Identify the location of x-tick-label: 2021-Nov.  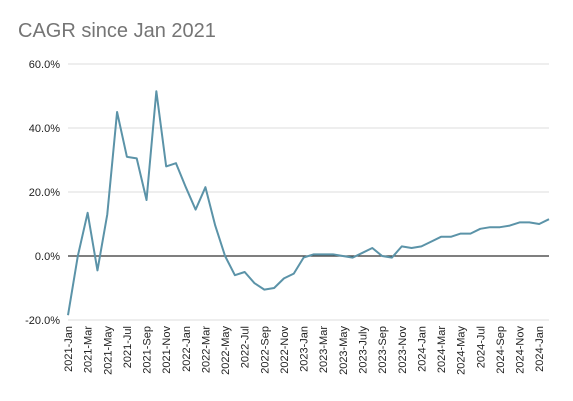
(167, 350).